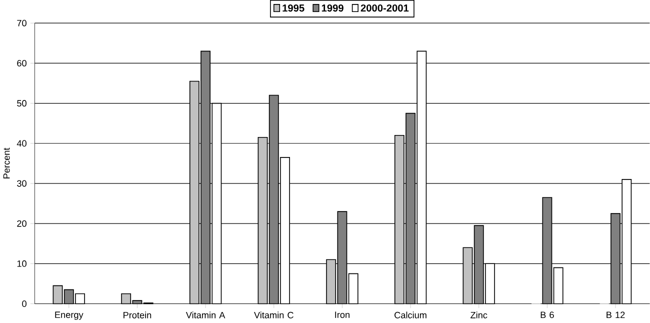 The height and width of the screenshot is (323, 650). Describe the element at coordinates (69, 316) in the screenshot. I see `x-tick-label: Energy` at that location.